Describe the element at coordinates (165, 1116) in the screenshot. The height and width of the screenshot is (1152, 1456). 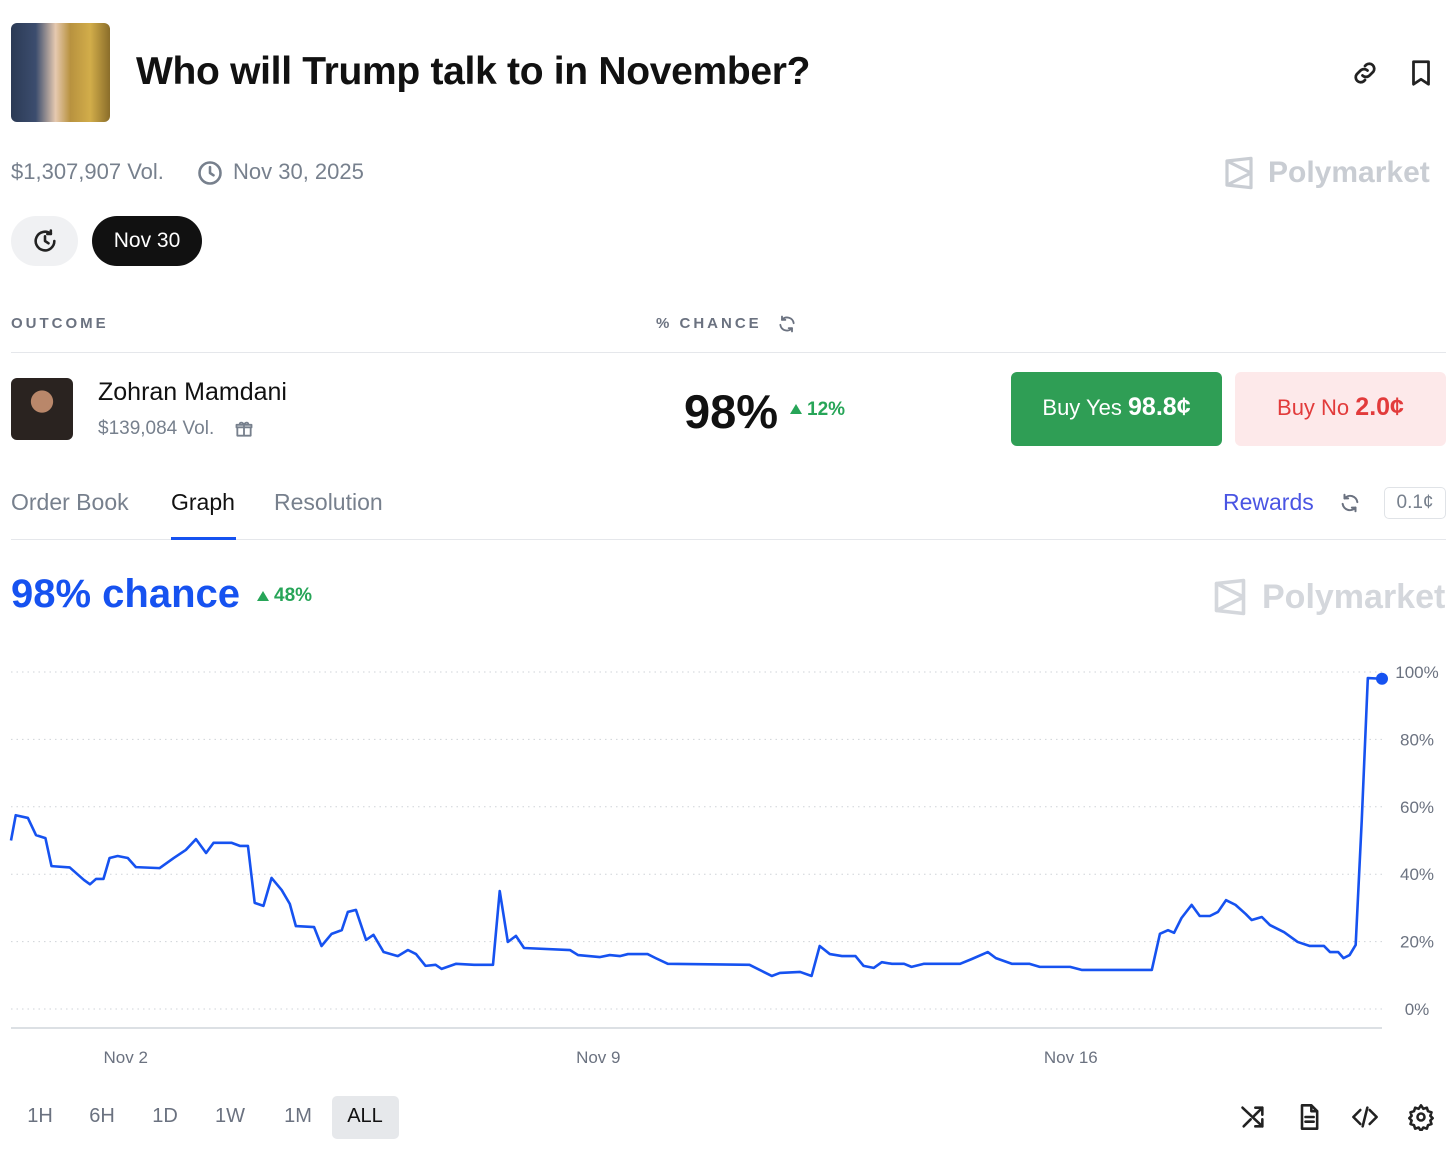
I see `range-button: 1D` at that location.